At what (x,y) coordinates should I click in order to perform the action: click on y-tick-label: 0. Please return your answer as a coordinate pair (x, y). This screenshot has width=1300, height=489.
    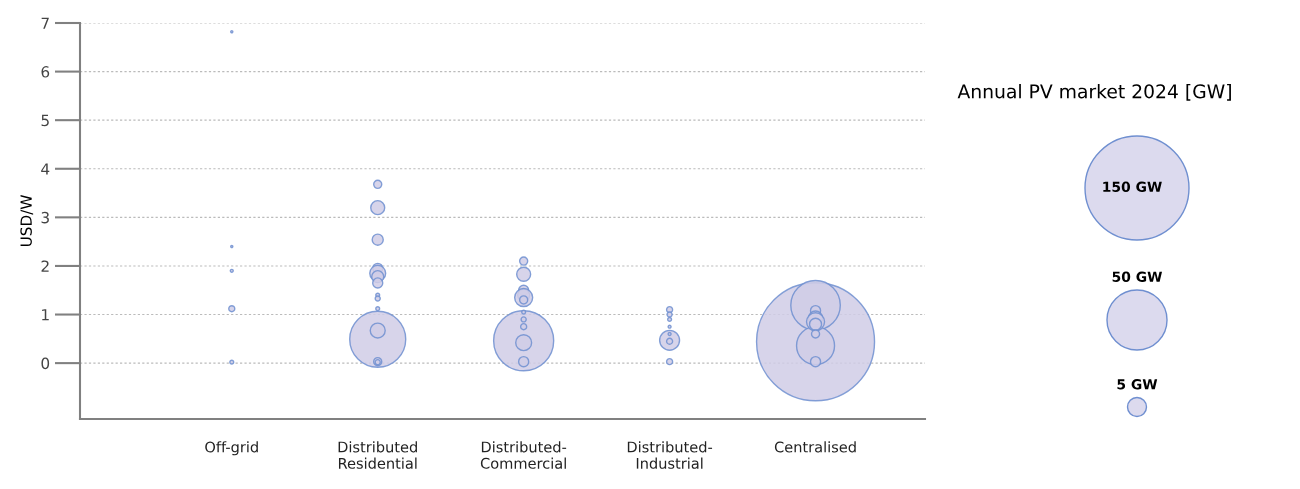
    Looking at the image, I should click on (45, 363).